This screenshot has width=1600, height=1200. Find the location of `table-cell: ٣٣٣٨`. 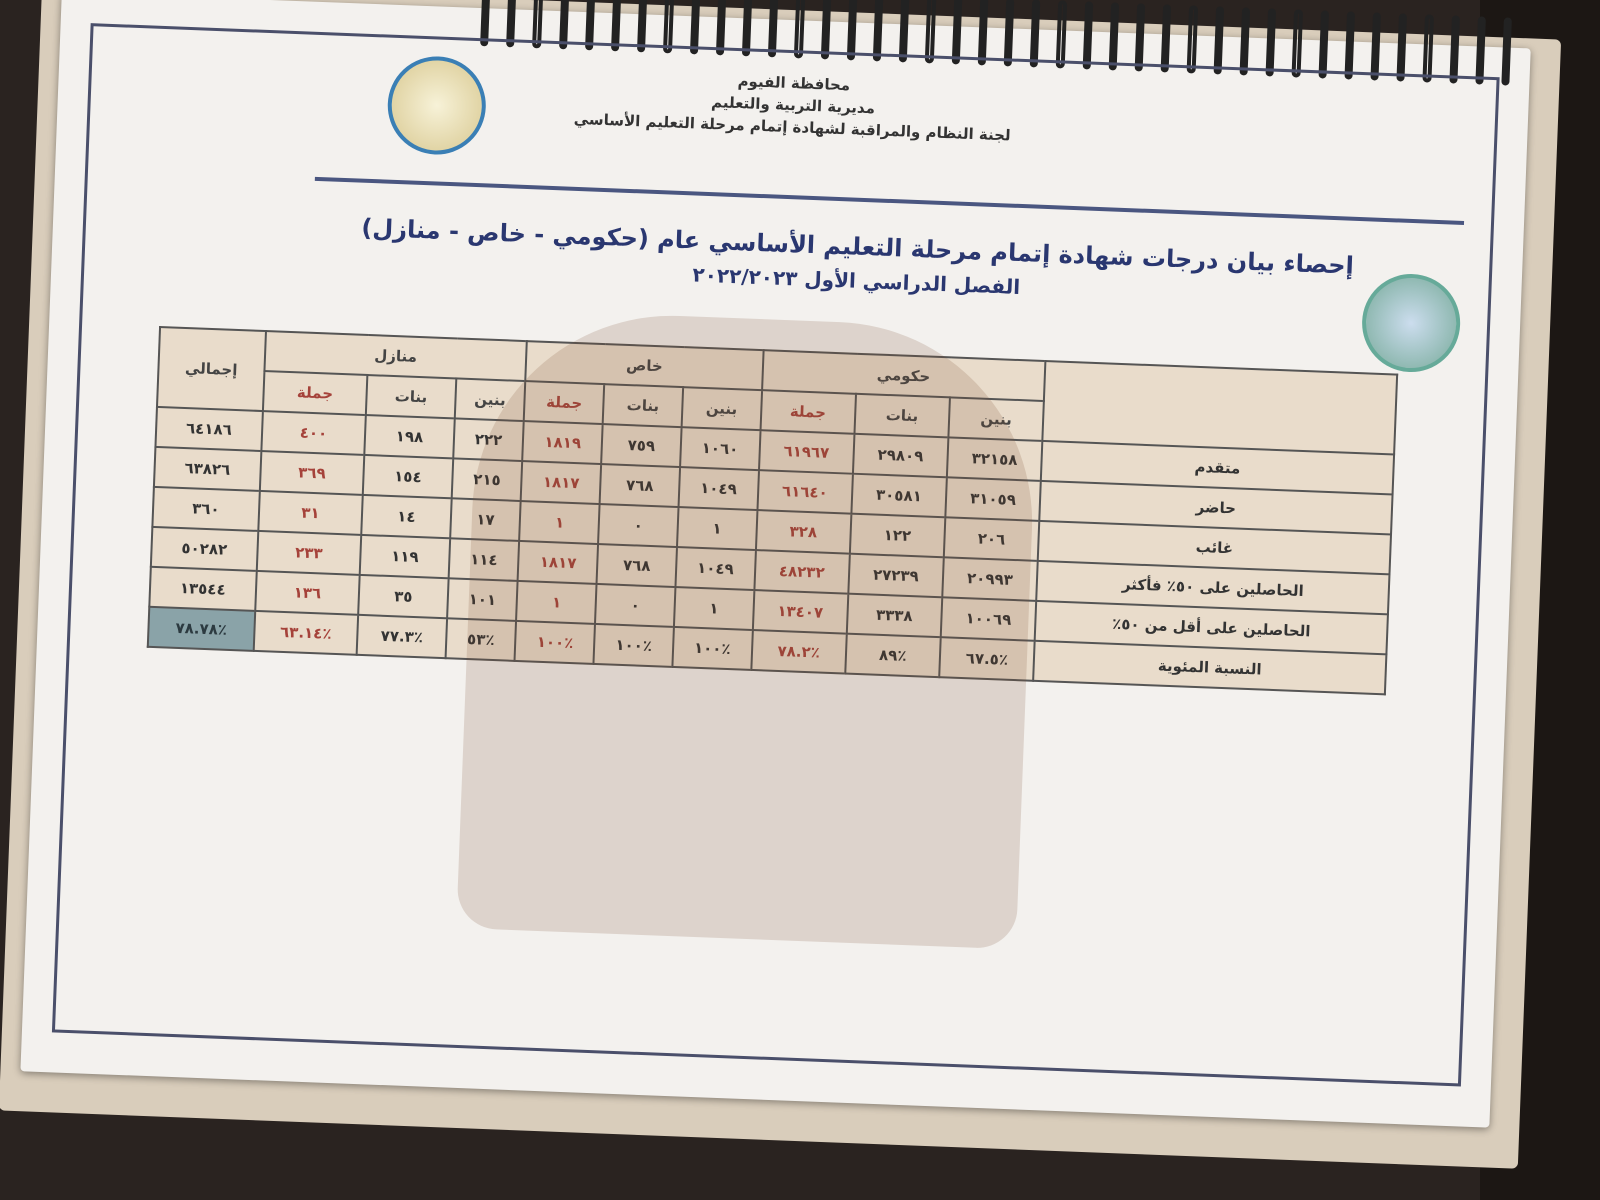

table-cell: ٣٣٣٨ is located at coordinates (894, 615).